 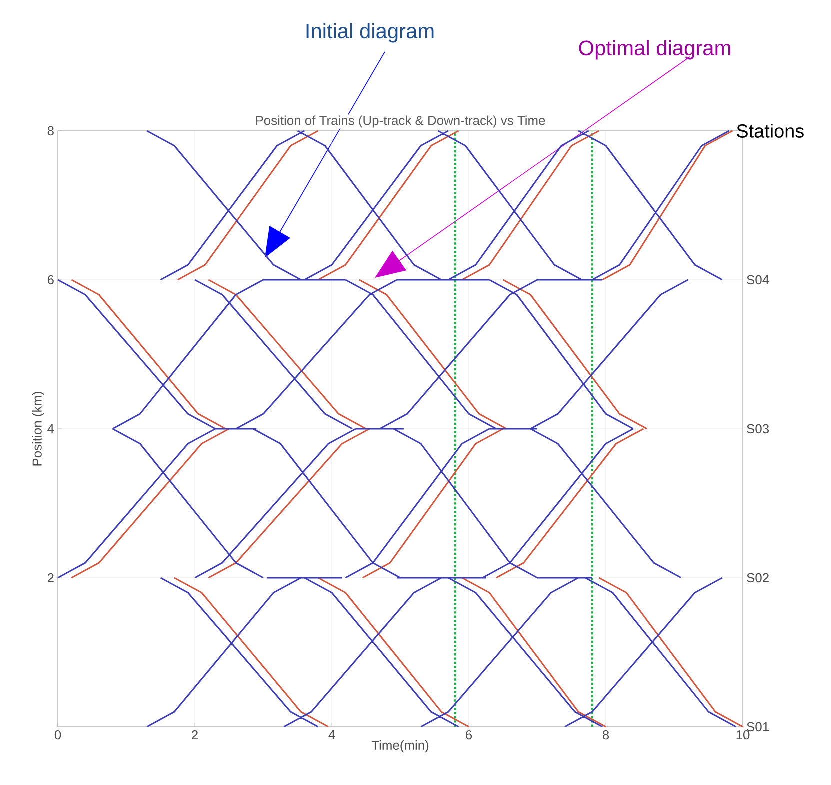 I want to click on x-axis-title: Time(min), so click(x=400, y=746).